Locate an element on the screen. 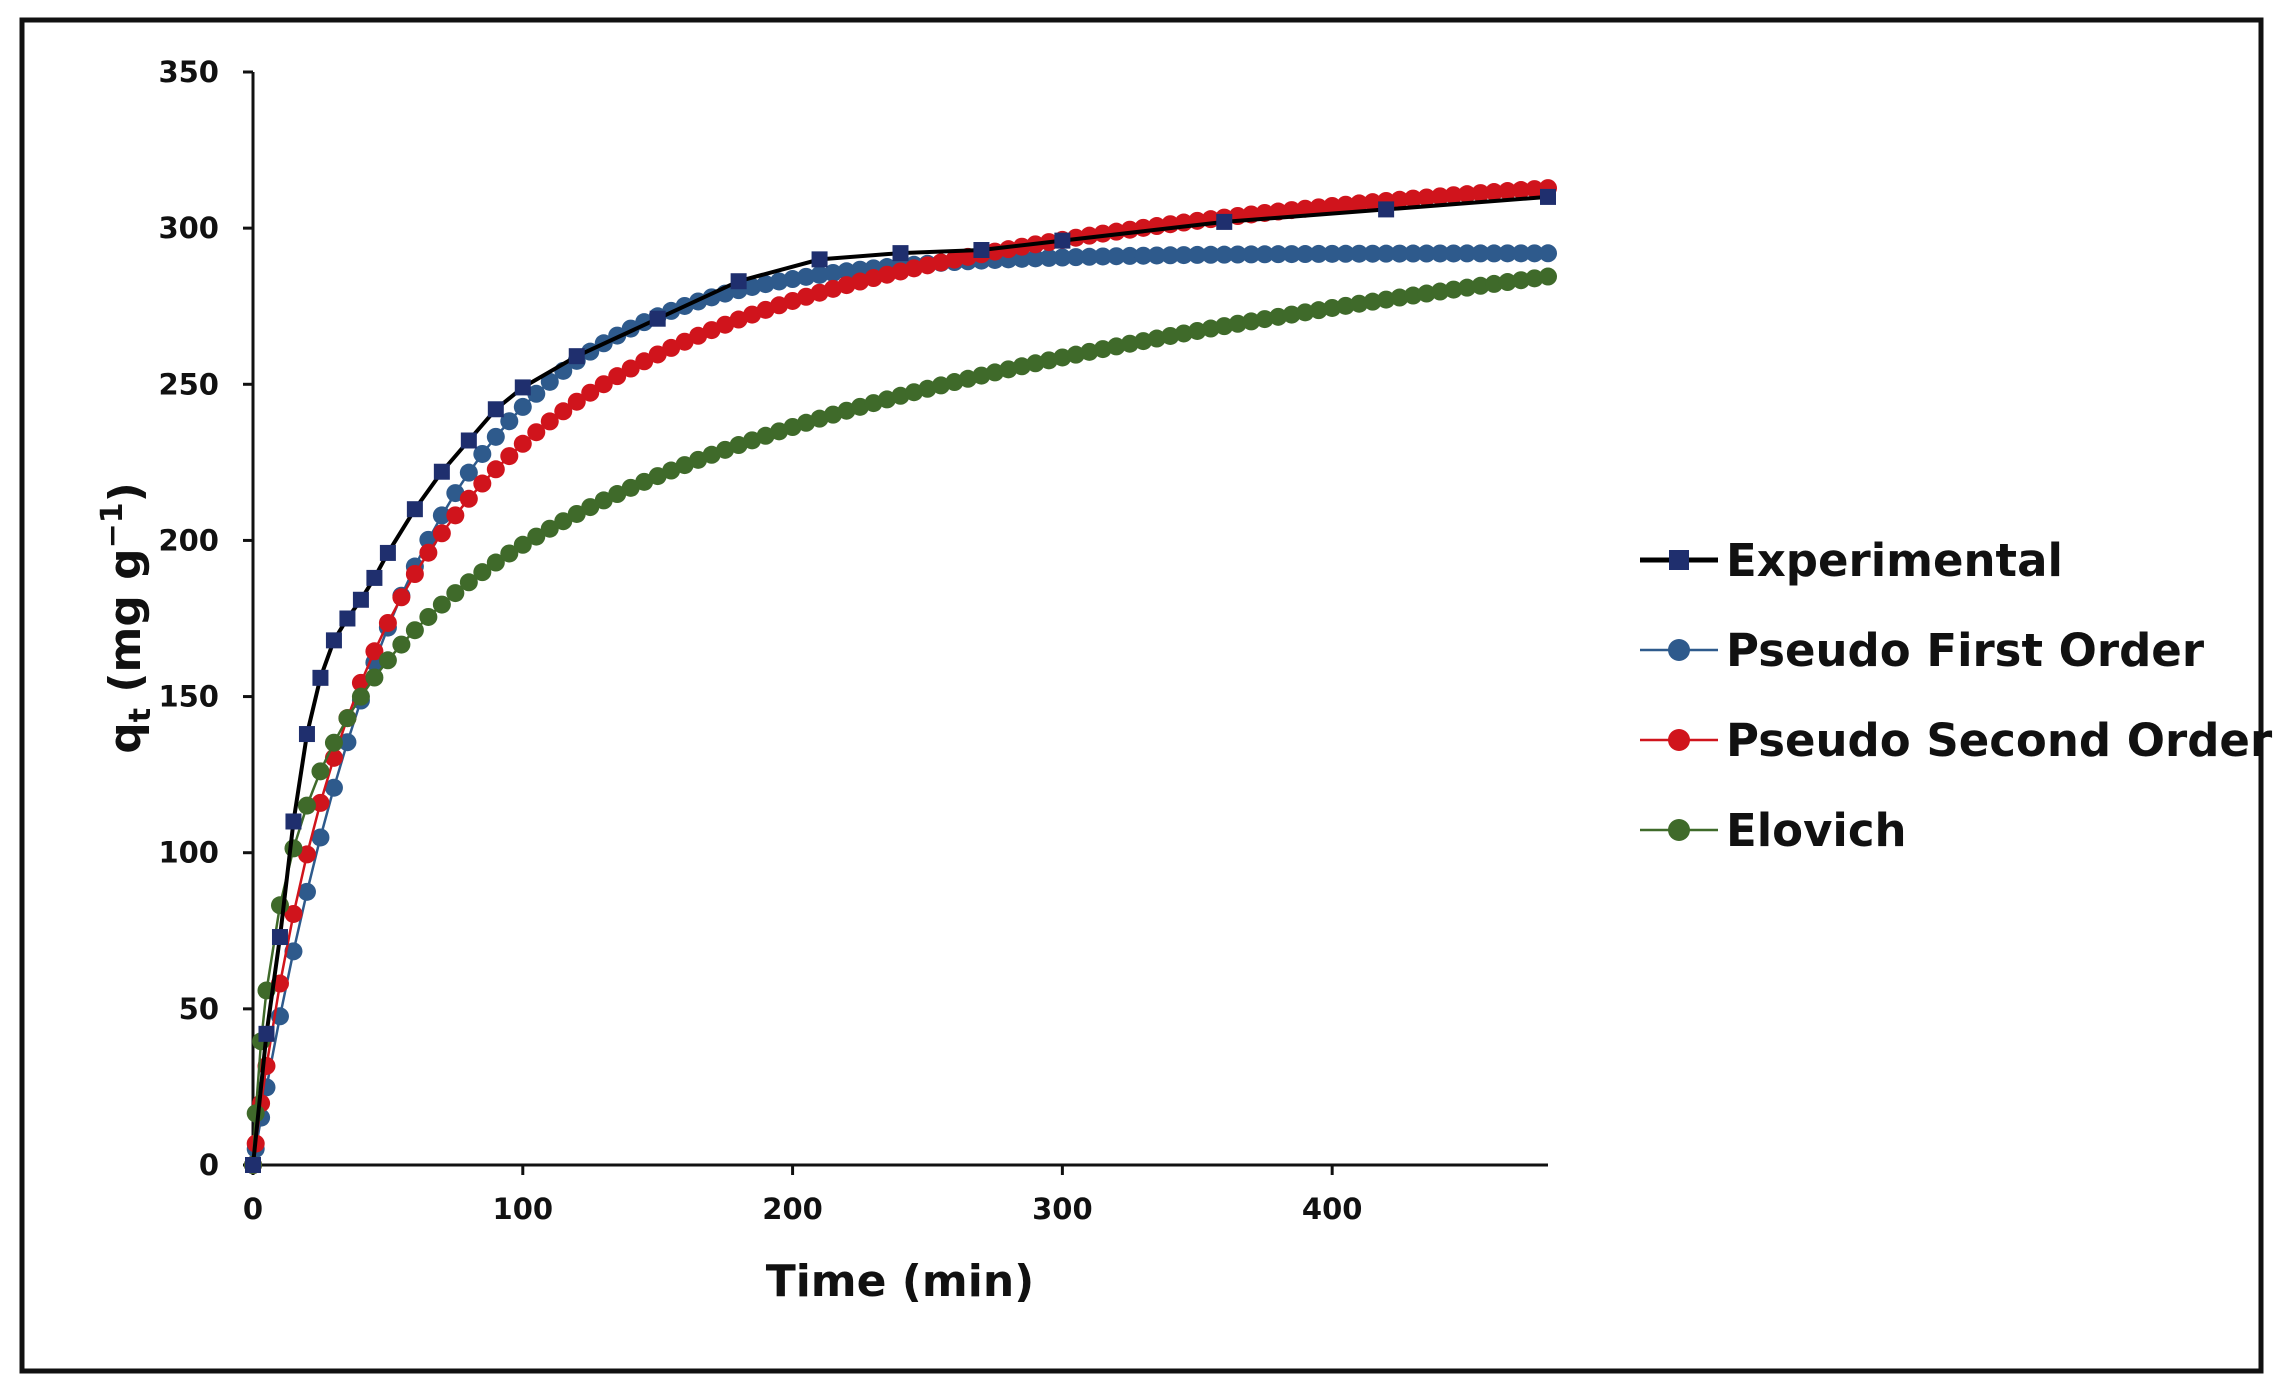 This screenshot has width=2283, height=1393. legend-item: Pseudo Second Order is located at coordinates (1956, 740).